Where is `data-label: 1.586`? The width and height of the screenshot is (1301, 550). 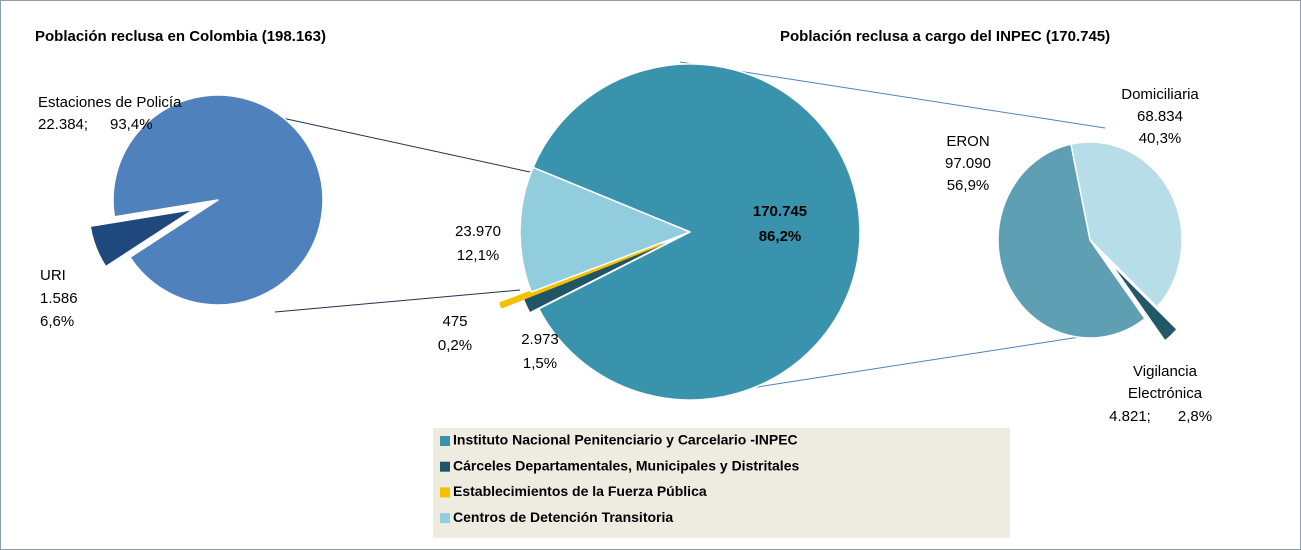 data-label: 1.586 is located at coordinates (59, 298).